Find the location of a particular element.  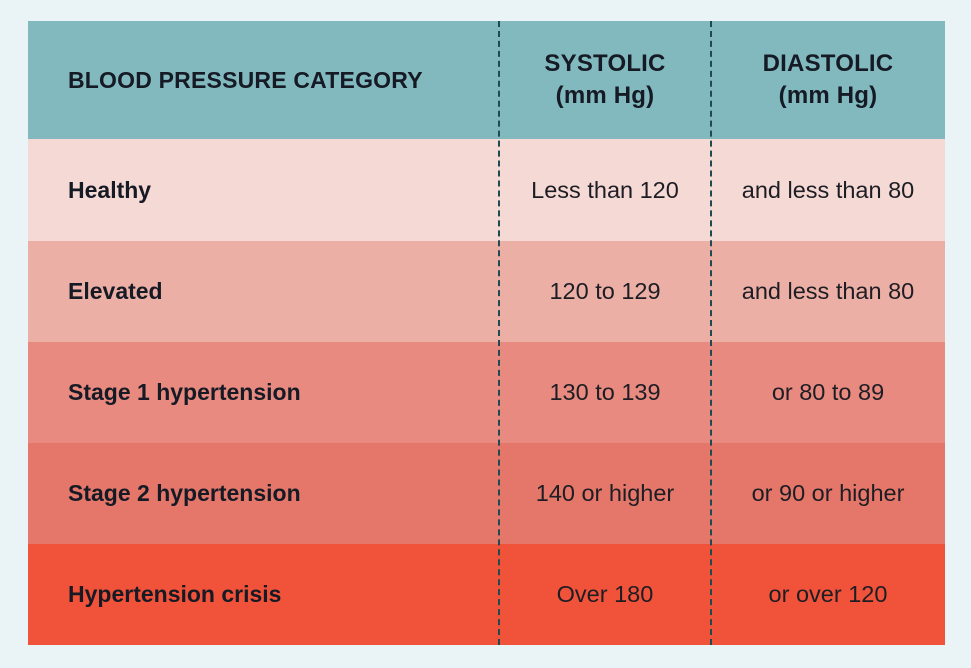

systolic-value: Over 180 is located at coordinates (605, 594).